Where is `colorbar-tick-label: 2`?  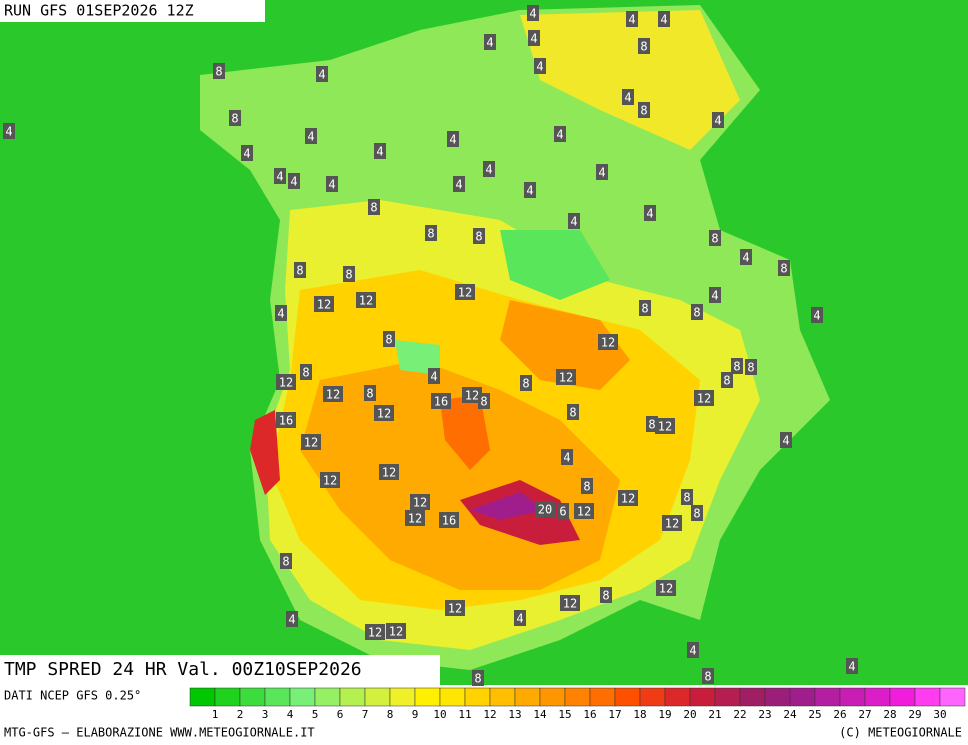
colorbar-tick-label: 2 is located at coordinates (240, 714).